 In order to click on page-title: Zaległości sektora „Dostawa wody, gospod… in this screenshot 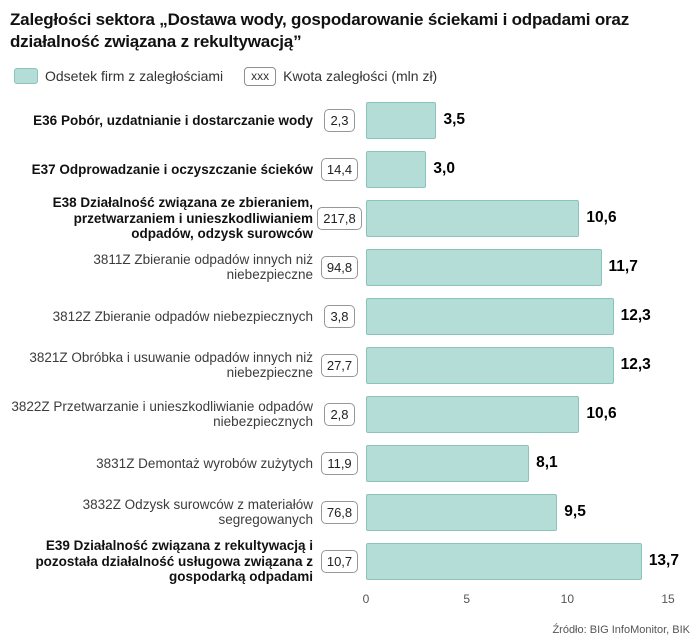, I will do `click(319, 31)`.